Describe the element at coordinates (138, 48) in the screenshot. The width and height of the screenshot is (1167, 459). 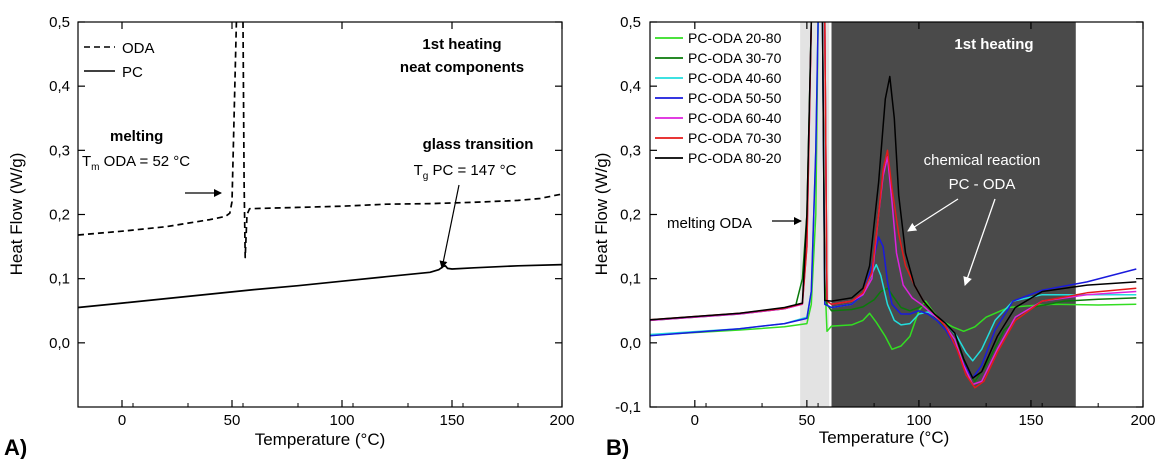
I see `legend-oda-label: ODA` at that location.